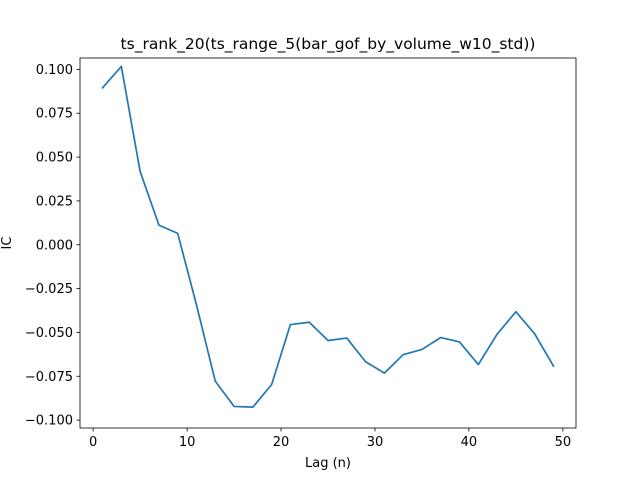 The image size is (640, 480). Describe the element at coordinates (54, 114) in the screenshot. I see `y-tick-label: 0.075` at that location.